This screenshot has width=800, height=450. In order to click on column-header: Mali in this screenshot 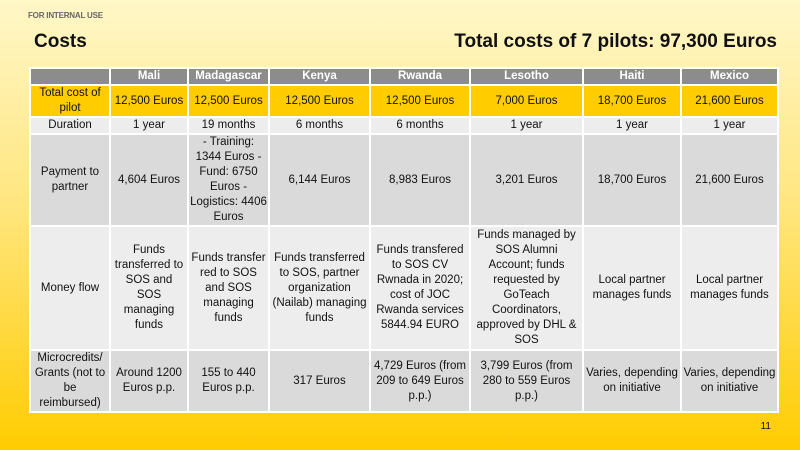, I will do `click(149, 76)`.